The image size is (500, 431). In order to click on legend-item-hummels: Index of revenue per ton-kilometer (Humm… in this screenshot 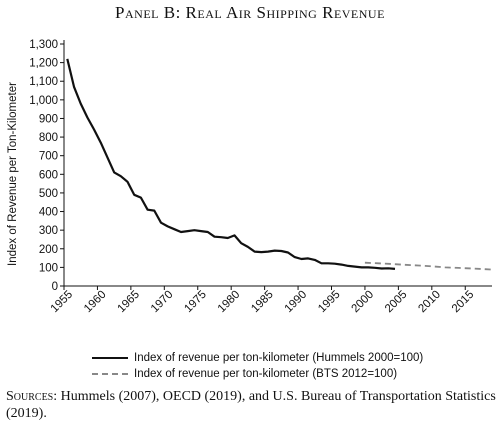, I will do `click(257, 358)`.